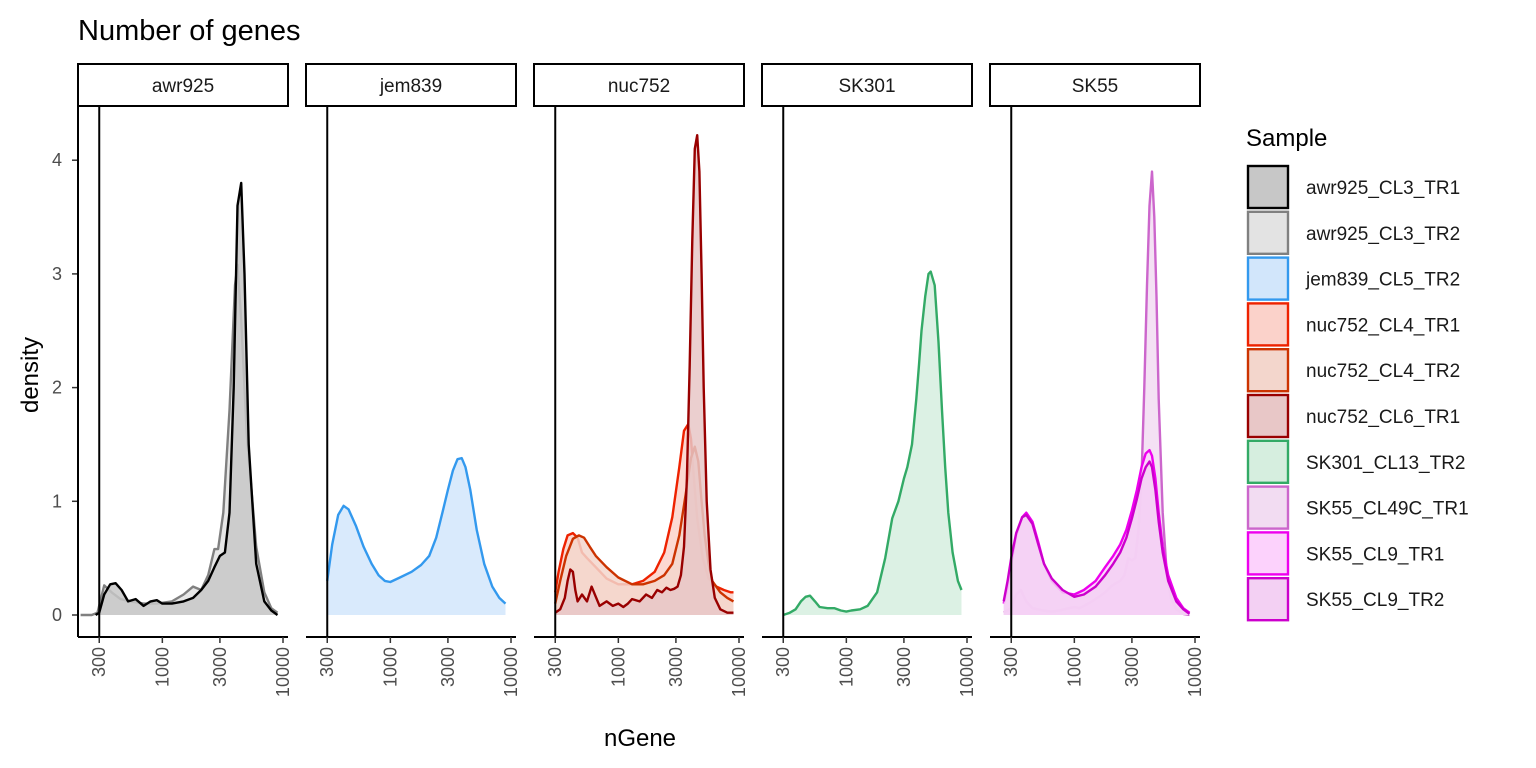 Image resolution: width=1536 pixels, height=768 pixels. I want to click on legend-item-nuc752_CL4_TR2: nuc752_CL4_TR2, so click(1354, 370).